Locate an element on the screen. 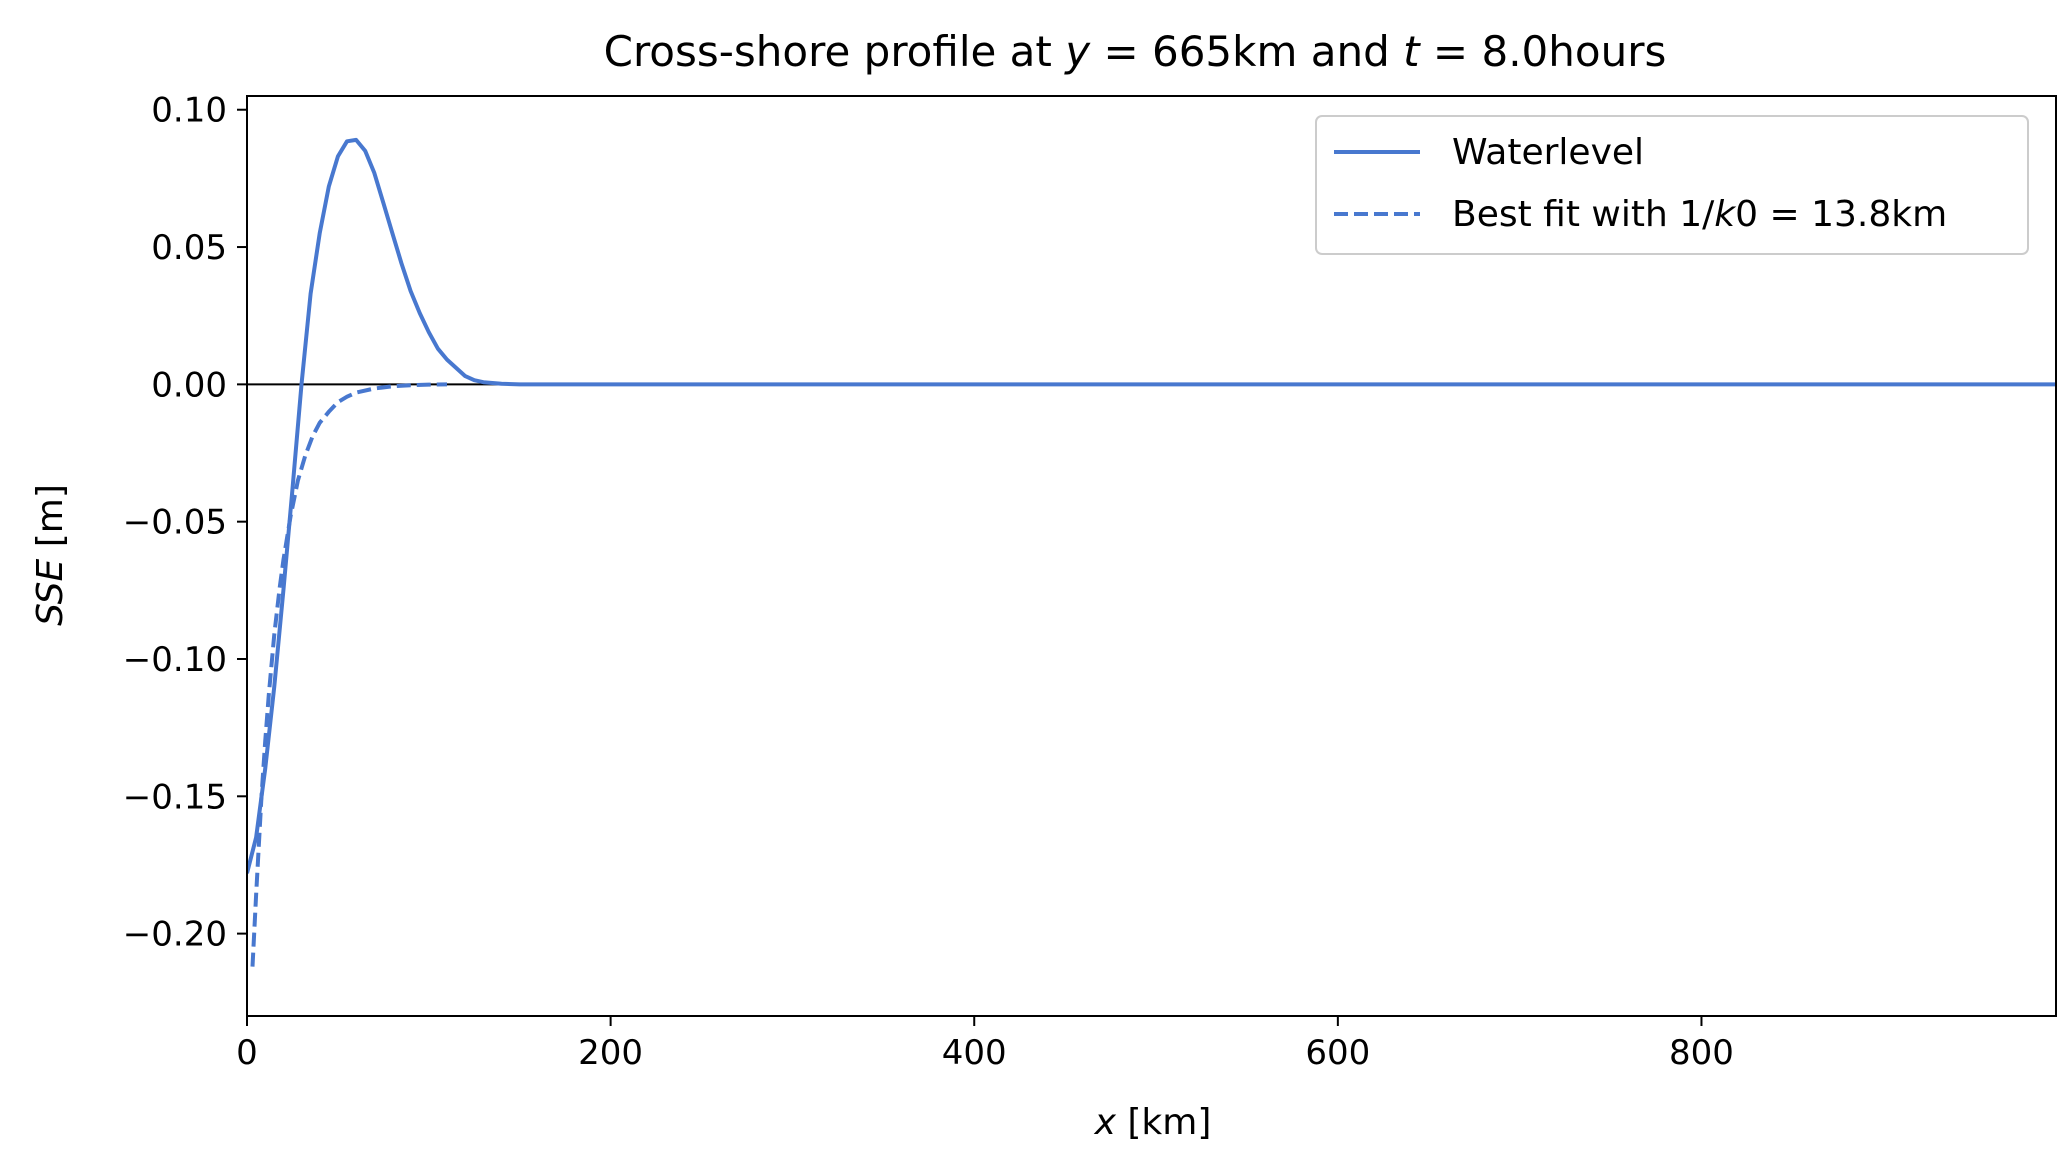 The image size is (2070, 1170). y-axis-label: SSE [m] is located at coordinates (50, 555).